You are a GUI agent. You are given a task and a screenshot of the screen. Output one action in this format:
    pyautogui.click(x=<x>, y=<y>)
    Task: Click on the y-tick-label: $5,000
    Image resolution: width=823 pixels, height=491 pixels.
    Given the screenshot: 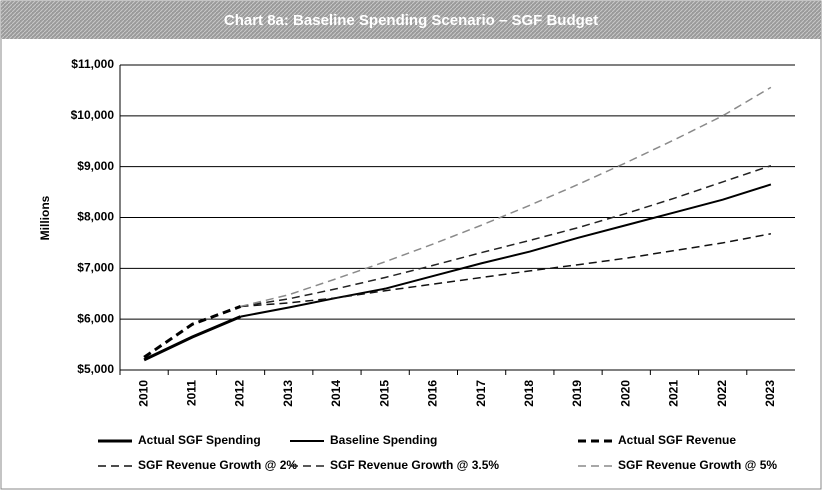 What is the action you would take?
    pyautogui.click(x=95, y=369)
    